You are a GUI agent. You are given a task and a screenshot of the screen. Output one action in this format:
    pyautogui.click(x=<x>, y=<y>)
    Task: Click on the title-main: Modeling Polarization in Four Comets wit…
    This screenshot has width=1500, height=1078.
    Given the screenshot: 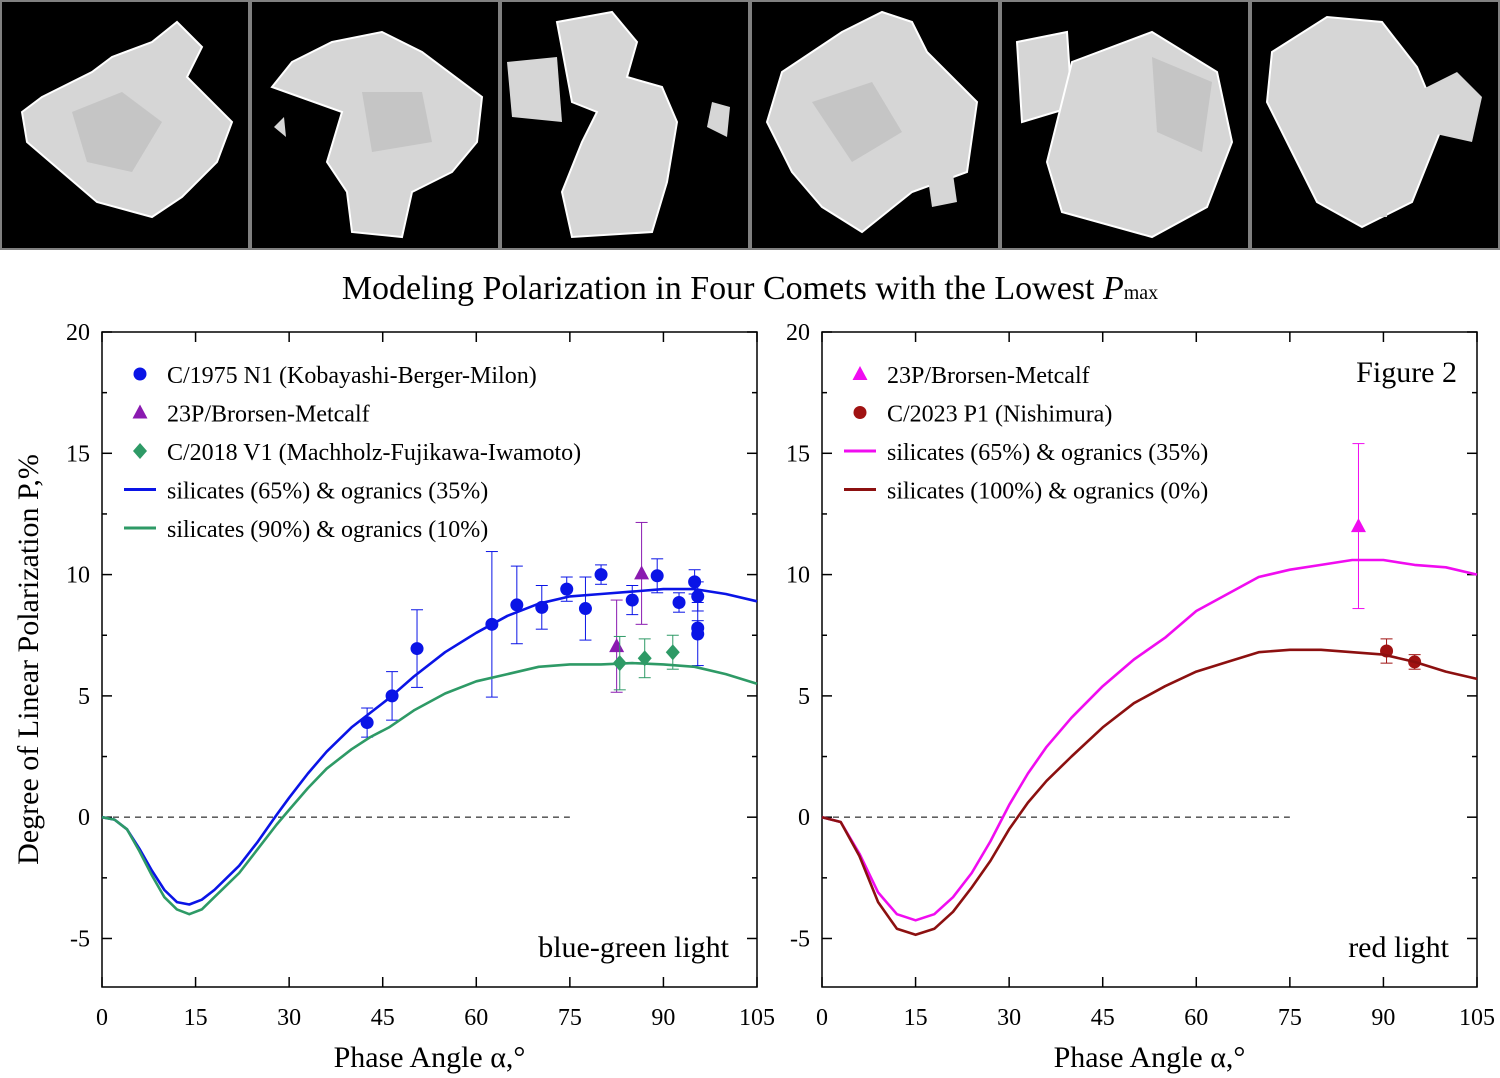 What is the action you would take?
    pyautogui.click(x=722, y=288)
    